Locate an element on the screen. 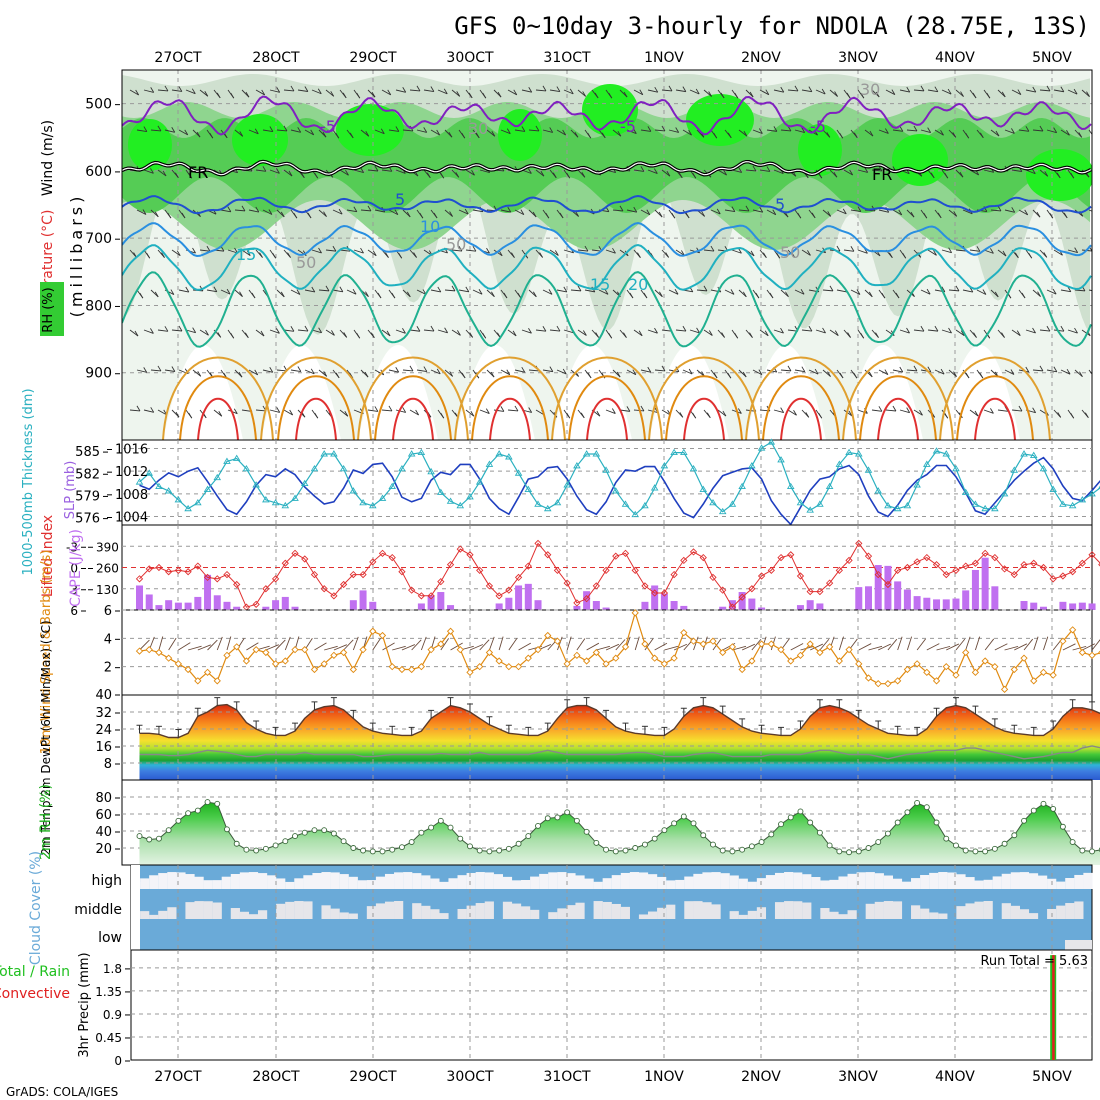 Image resolution: width=1100 pixels, height=1100 pixels. tick-label: 6 is located at coordinates (74, 611).